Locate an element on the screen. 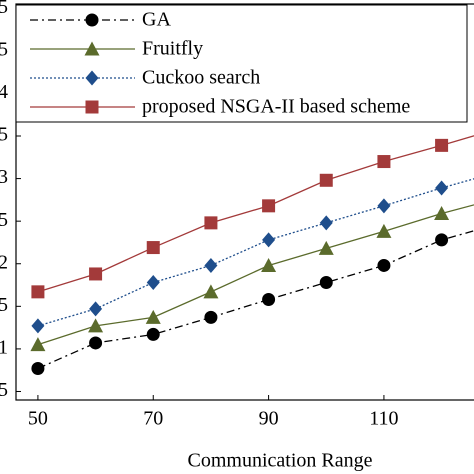 Image resolution: width=474 pixels, height=474 pixels. legend-label: Fruitfly is located at coordinates (172, 49).